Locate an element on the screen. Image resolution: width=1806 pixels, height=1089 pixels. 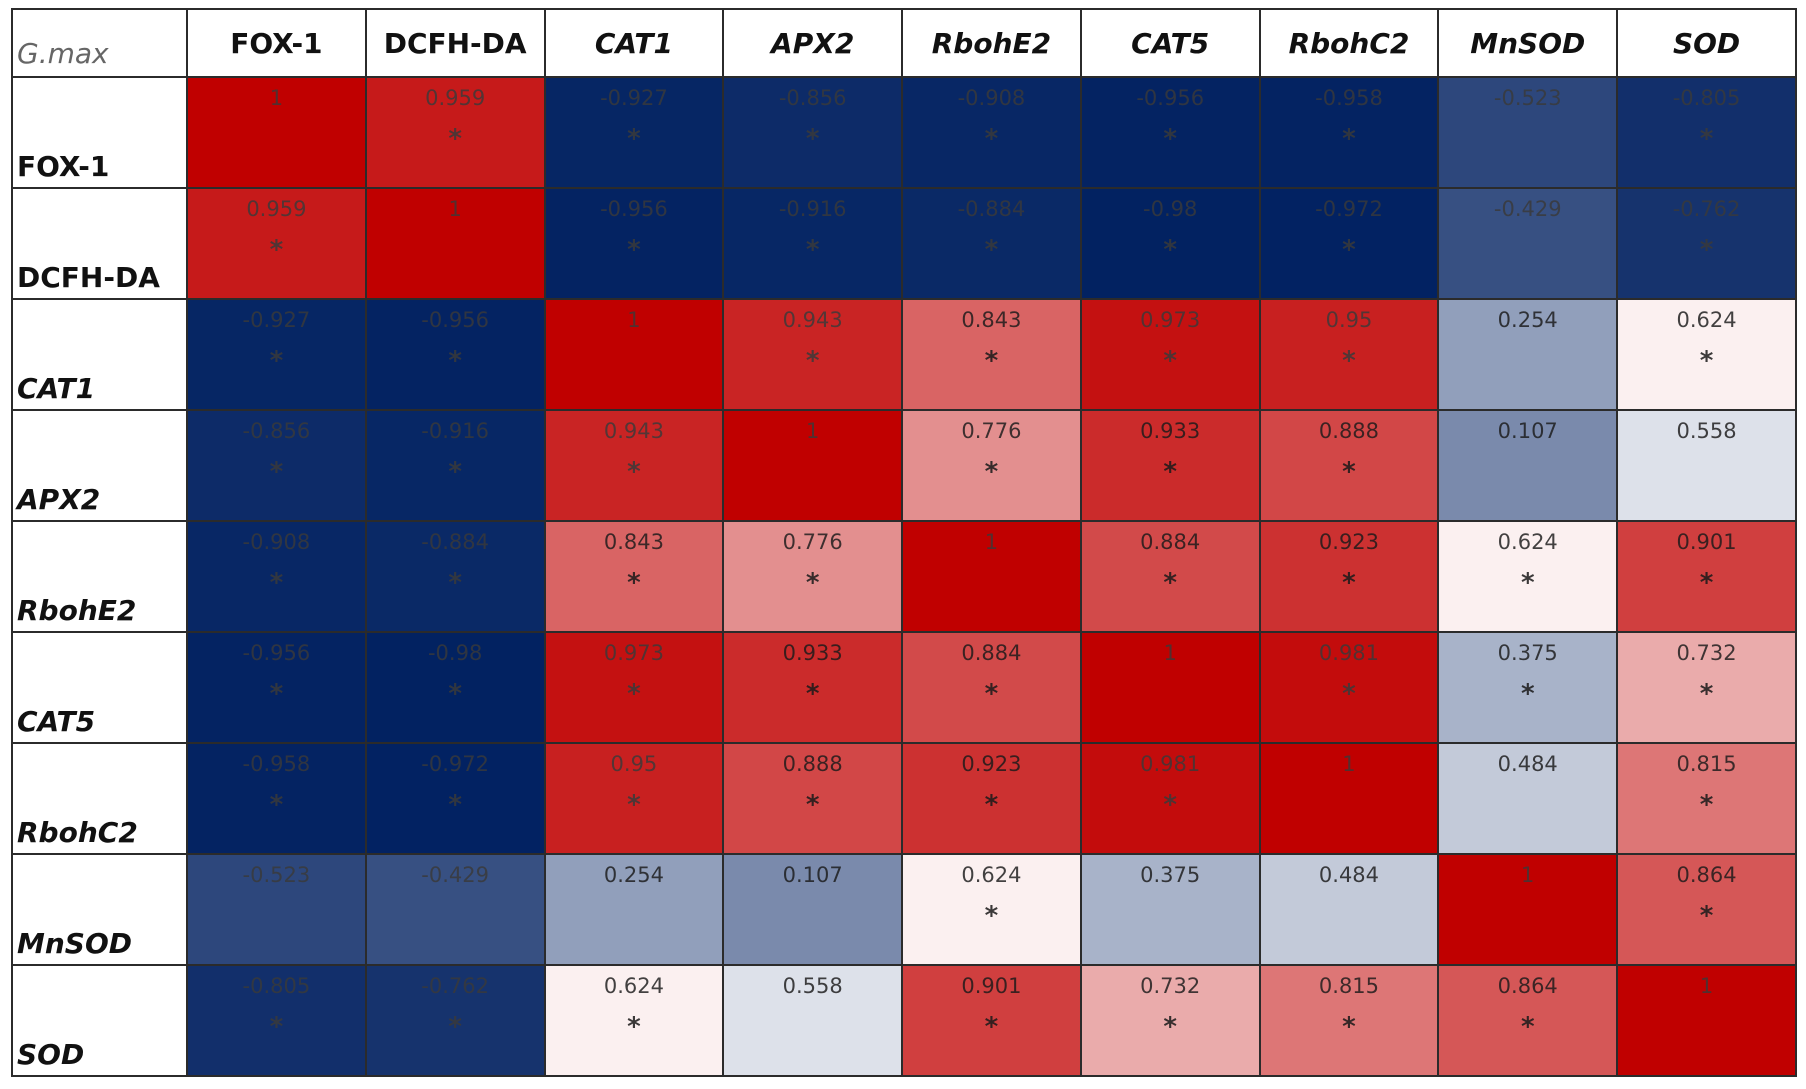
column-header: FOX-1 is located at coordinates (276, 43).